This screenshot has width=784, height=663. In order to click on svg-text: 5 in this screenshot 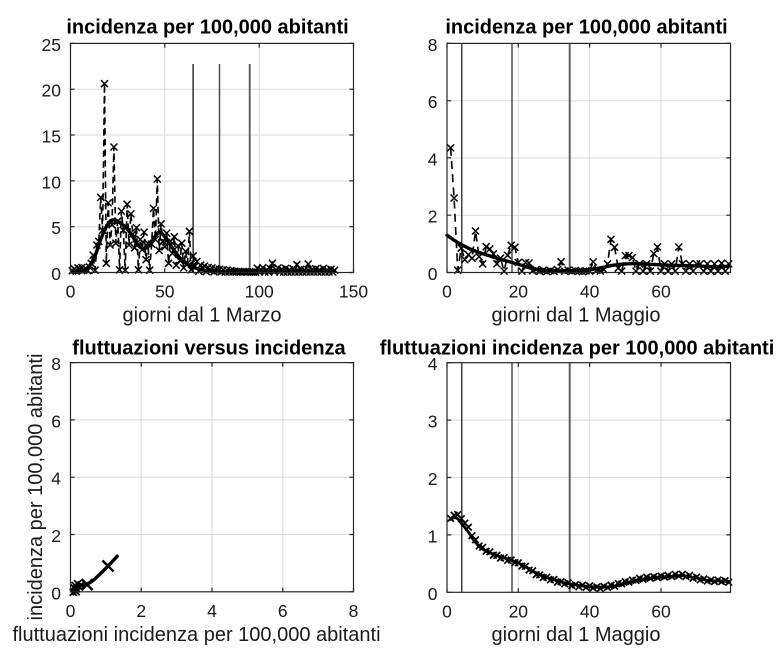, I will do `click(56, 228)`.